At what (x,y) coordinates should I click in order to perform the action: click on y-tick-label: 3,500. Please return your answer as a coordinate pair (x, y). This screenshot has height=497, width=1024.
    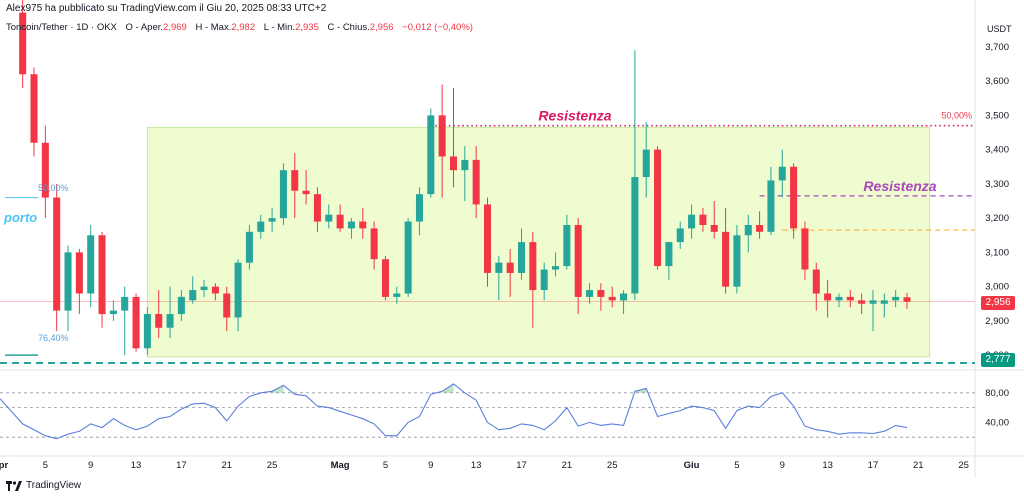
    Looking at the image, I should click on (997, 115).